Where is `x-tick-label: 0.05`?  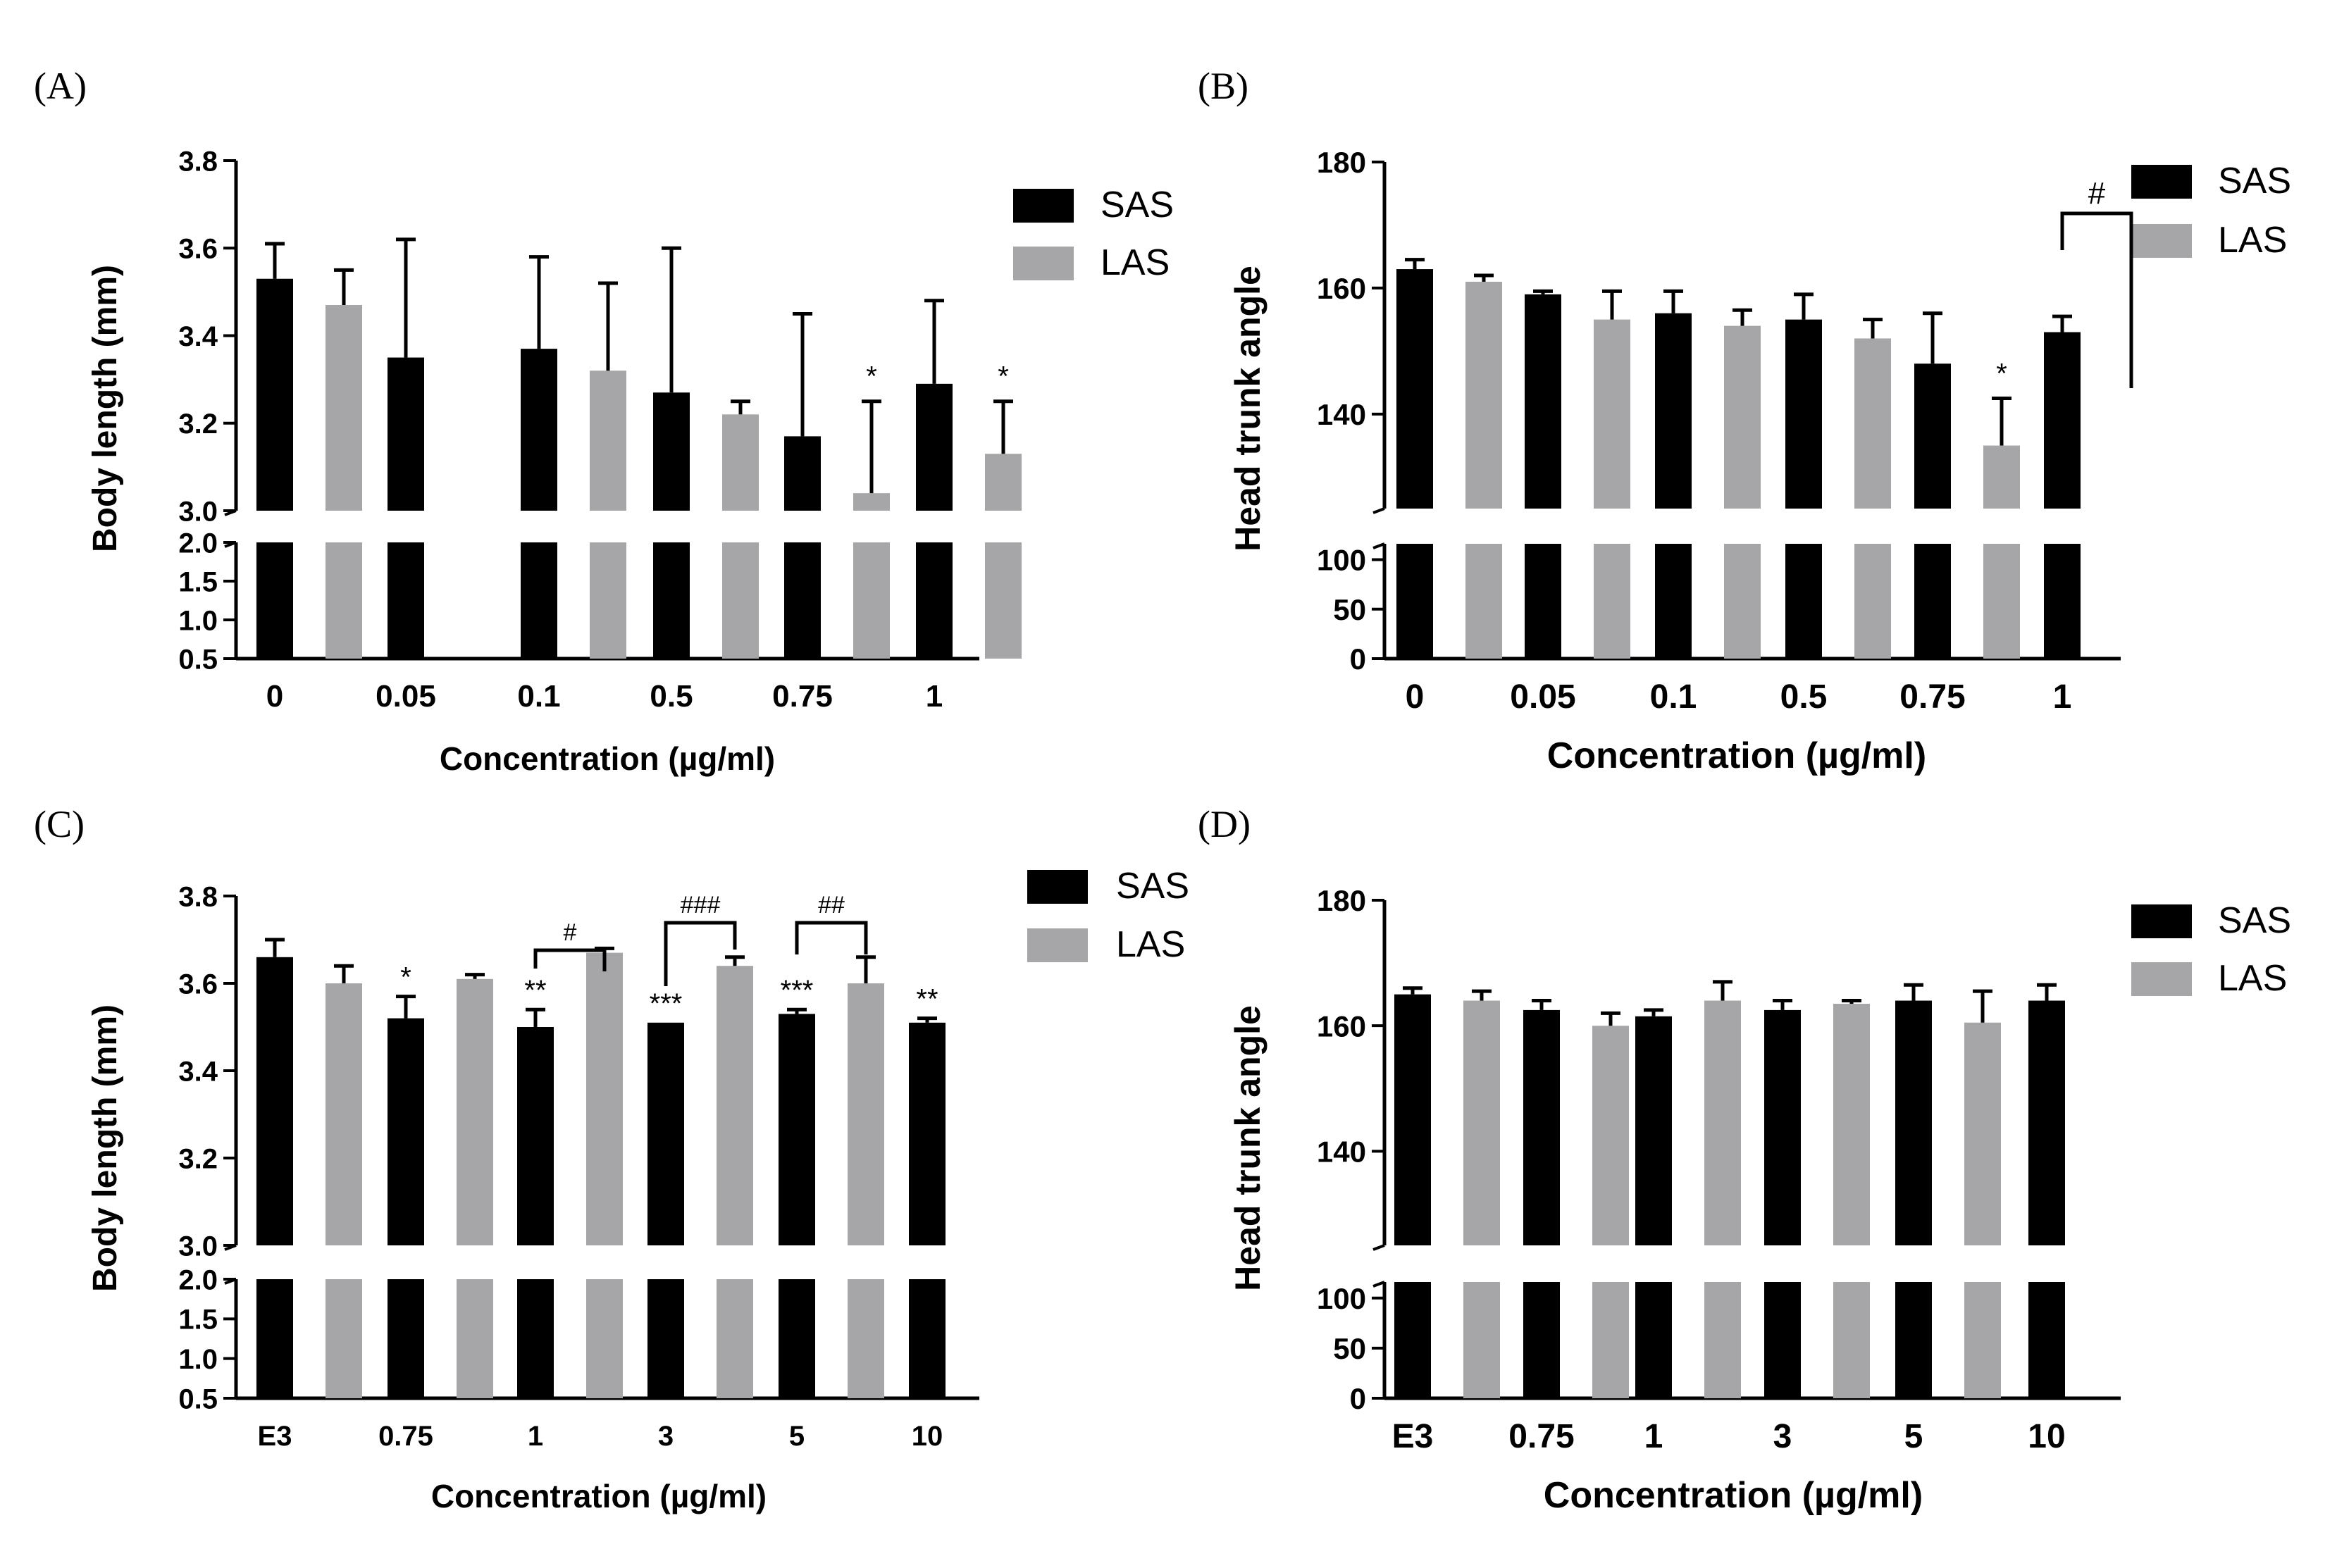 x-tick-label: 0.05 is located at coordinates (1542, 697).